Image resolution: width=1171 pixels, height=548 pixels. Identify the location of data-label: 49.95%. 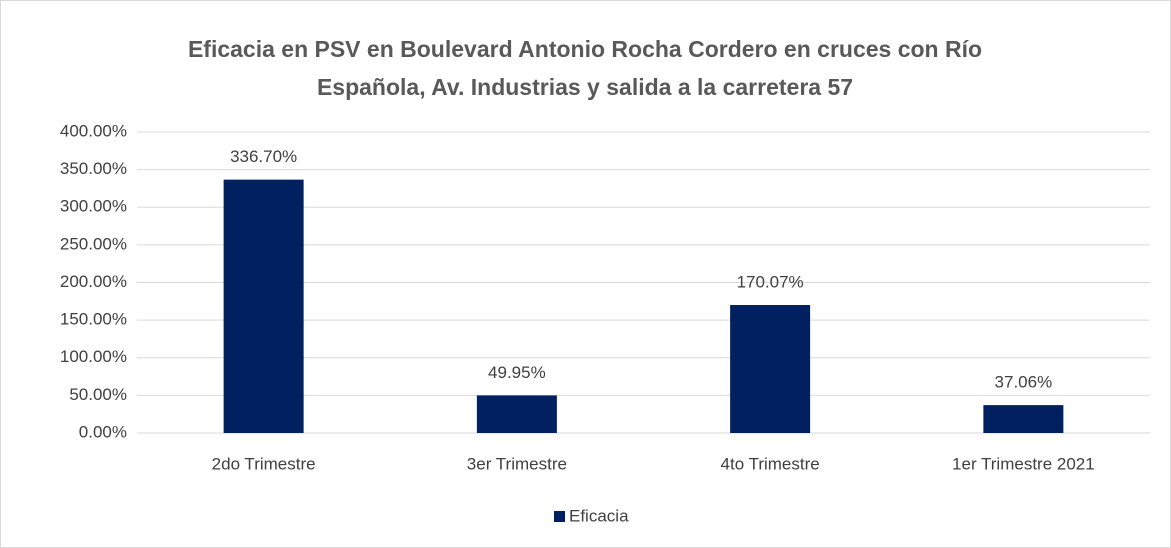
(517, 372).